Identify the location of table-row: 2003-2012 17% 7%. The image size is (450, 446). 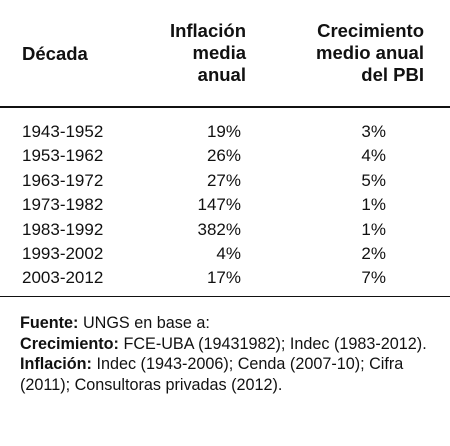
(225, 278).